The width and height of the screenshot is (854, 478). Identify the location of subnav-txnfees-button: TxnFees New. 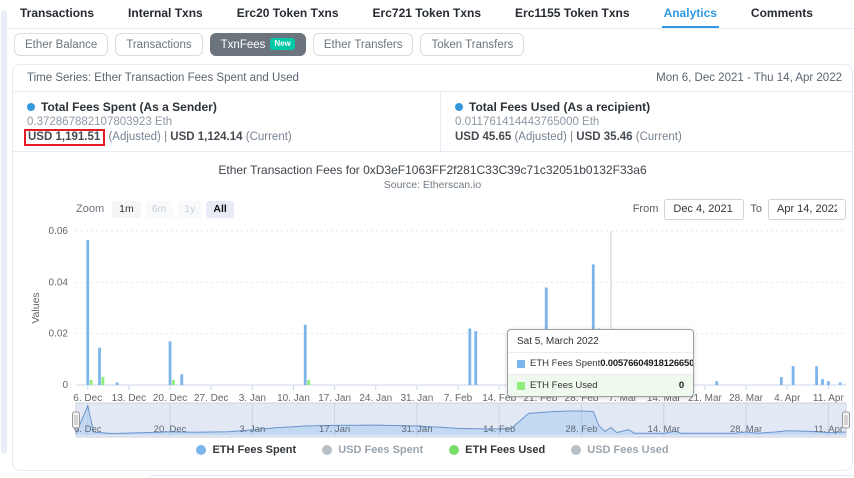
(257, 44).